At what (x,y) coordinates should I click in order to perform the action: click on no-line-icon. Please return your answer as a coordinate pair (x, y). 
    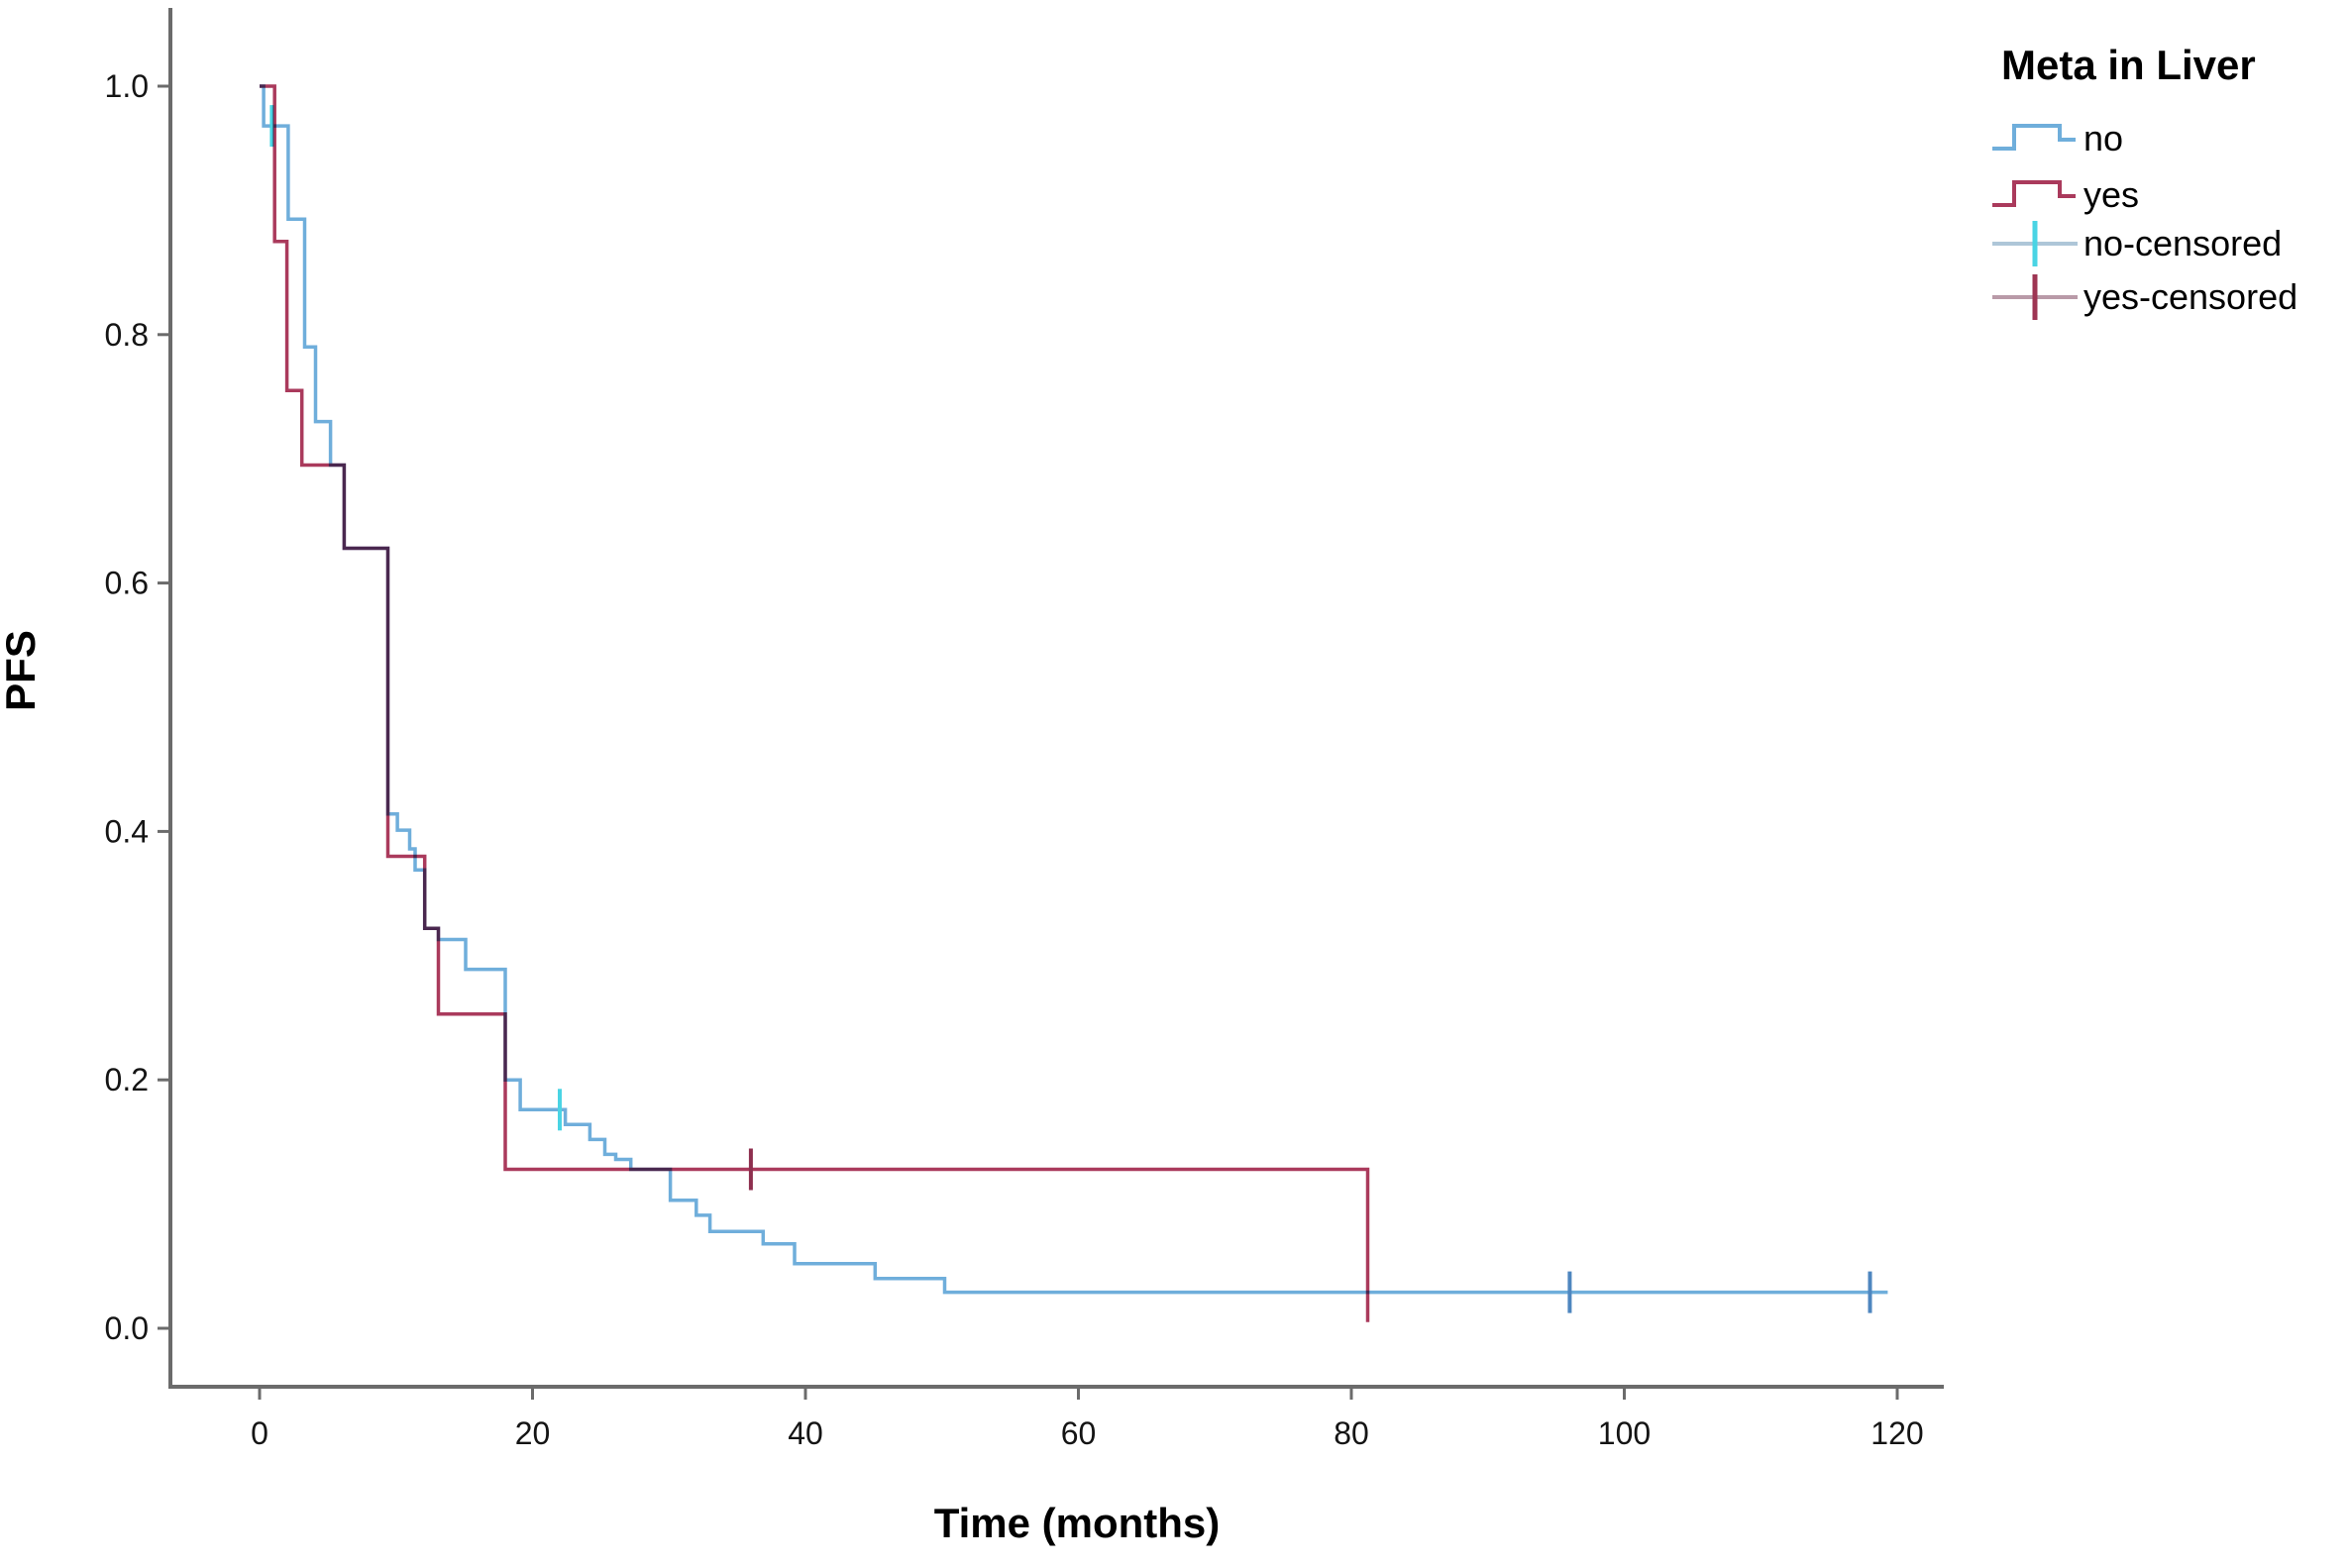
    Looking at the image, I should click on (2034, 137).